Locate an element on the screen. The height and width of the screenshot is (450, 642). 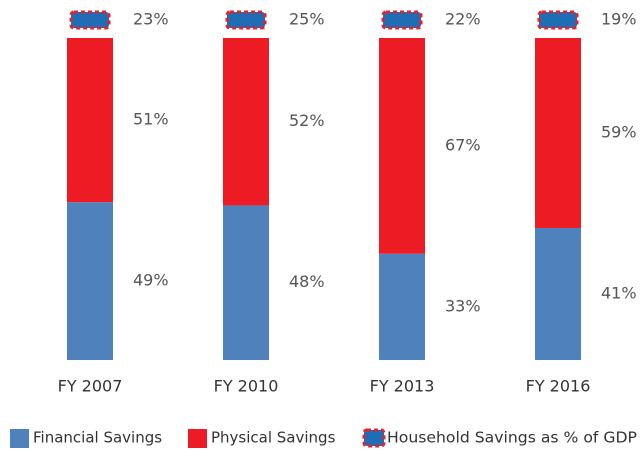
value-label: 19% is located at coordinates (619, 19).